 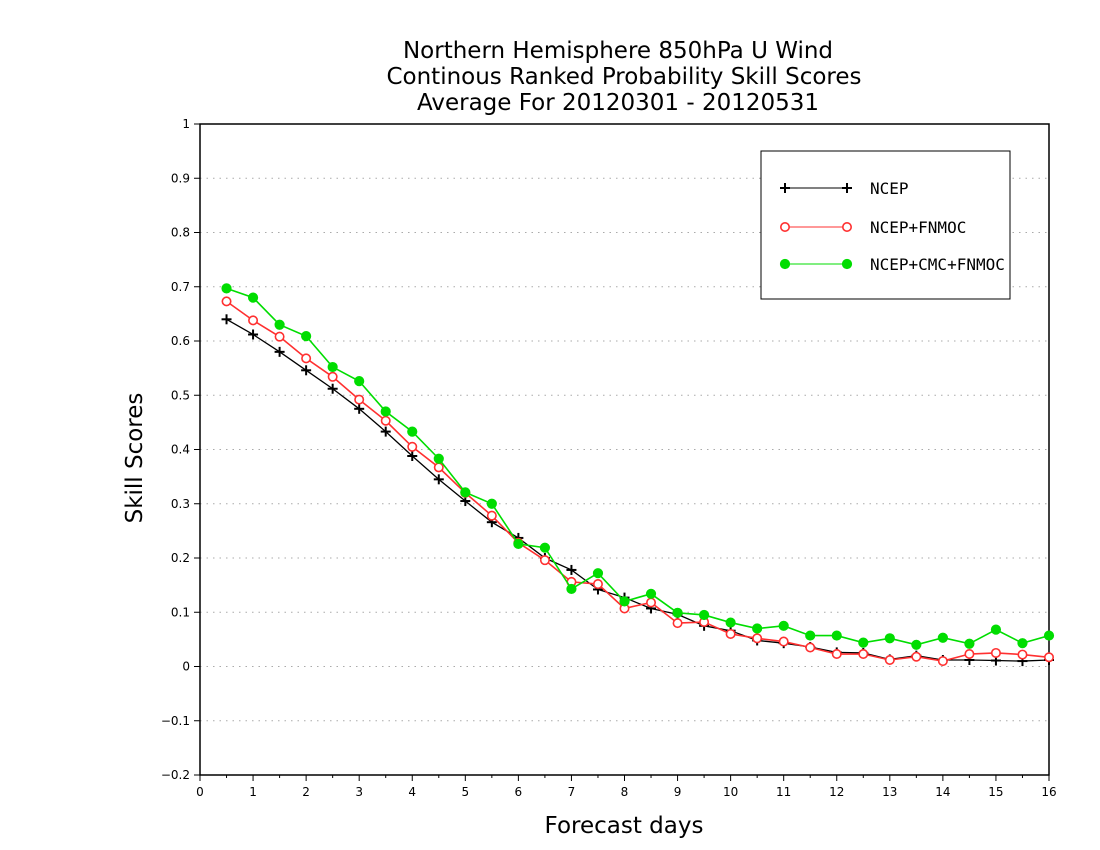 What do you see at coordinates (918, 227) in the screenshot?
I see `legend-label-ncep-fnmoc: NCEP+FNMOC` at bounding box center [918, 227].